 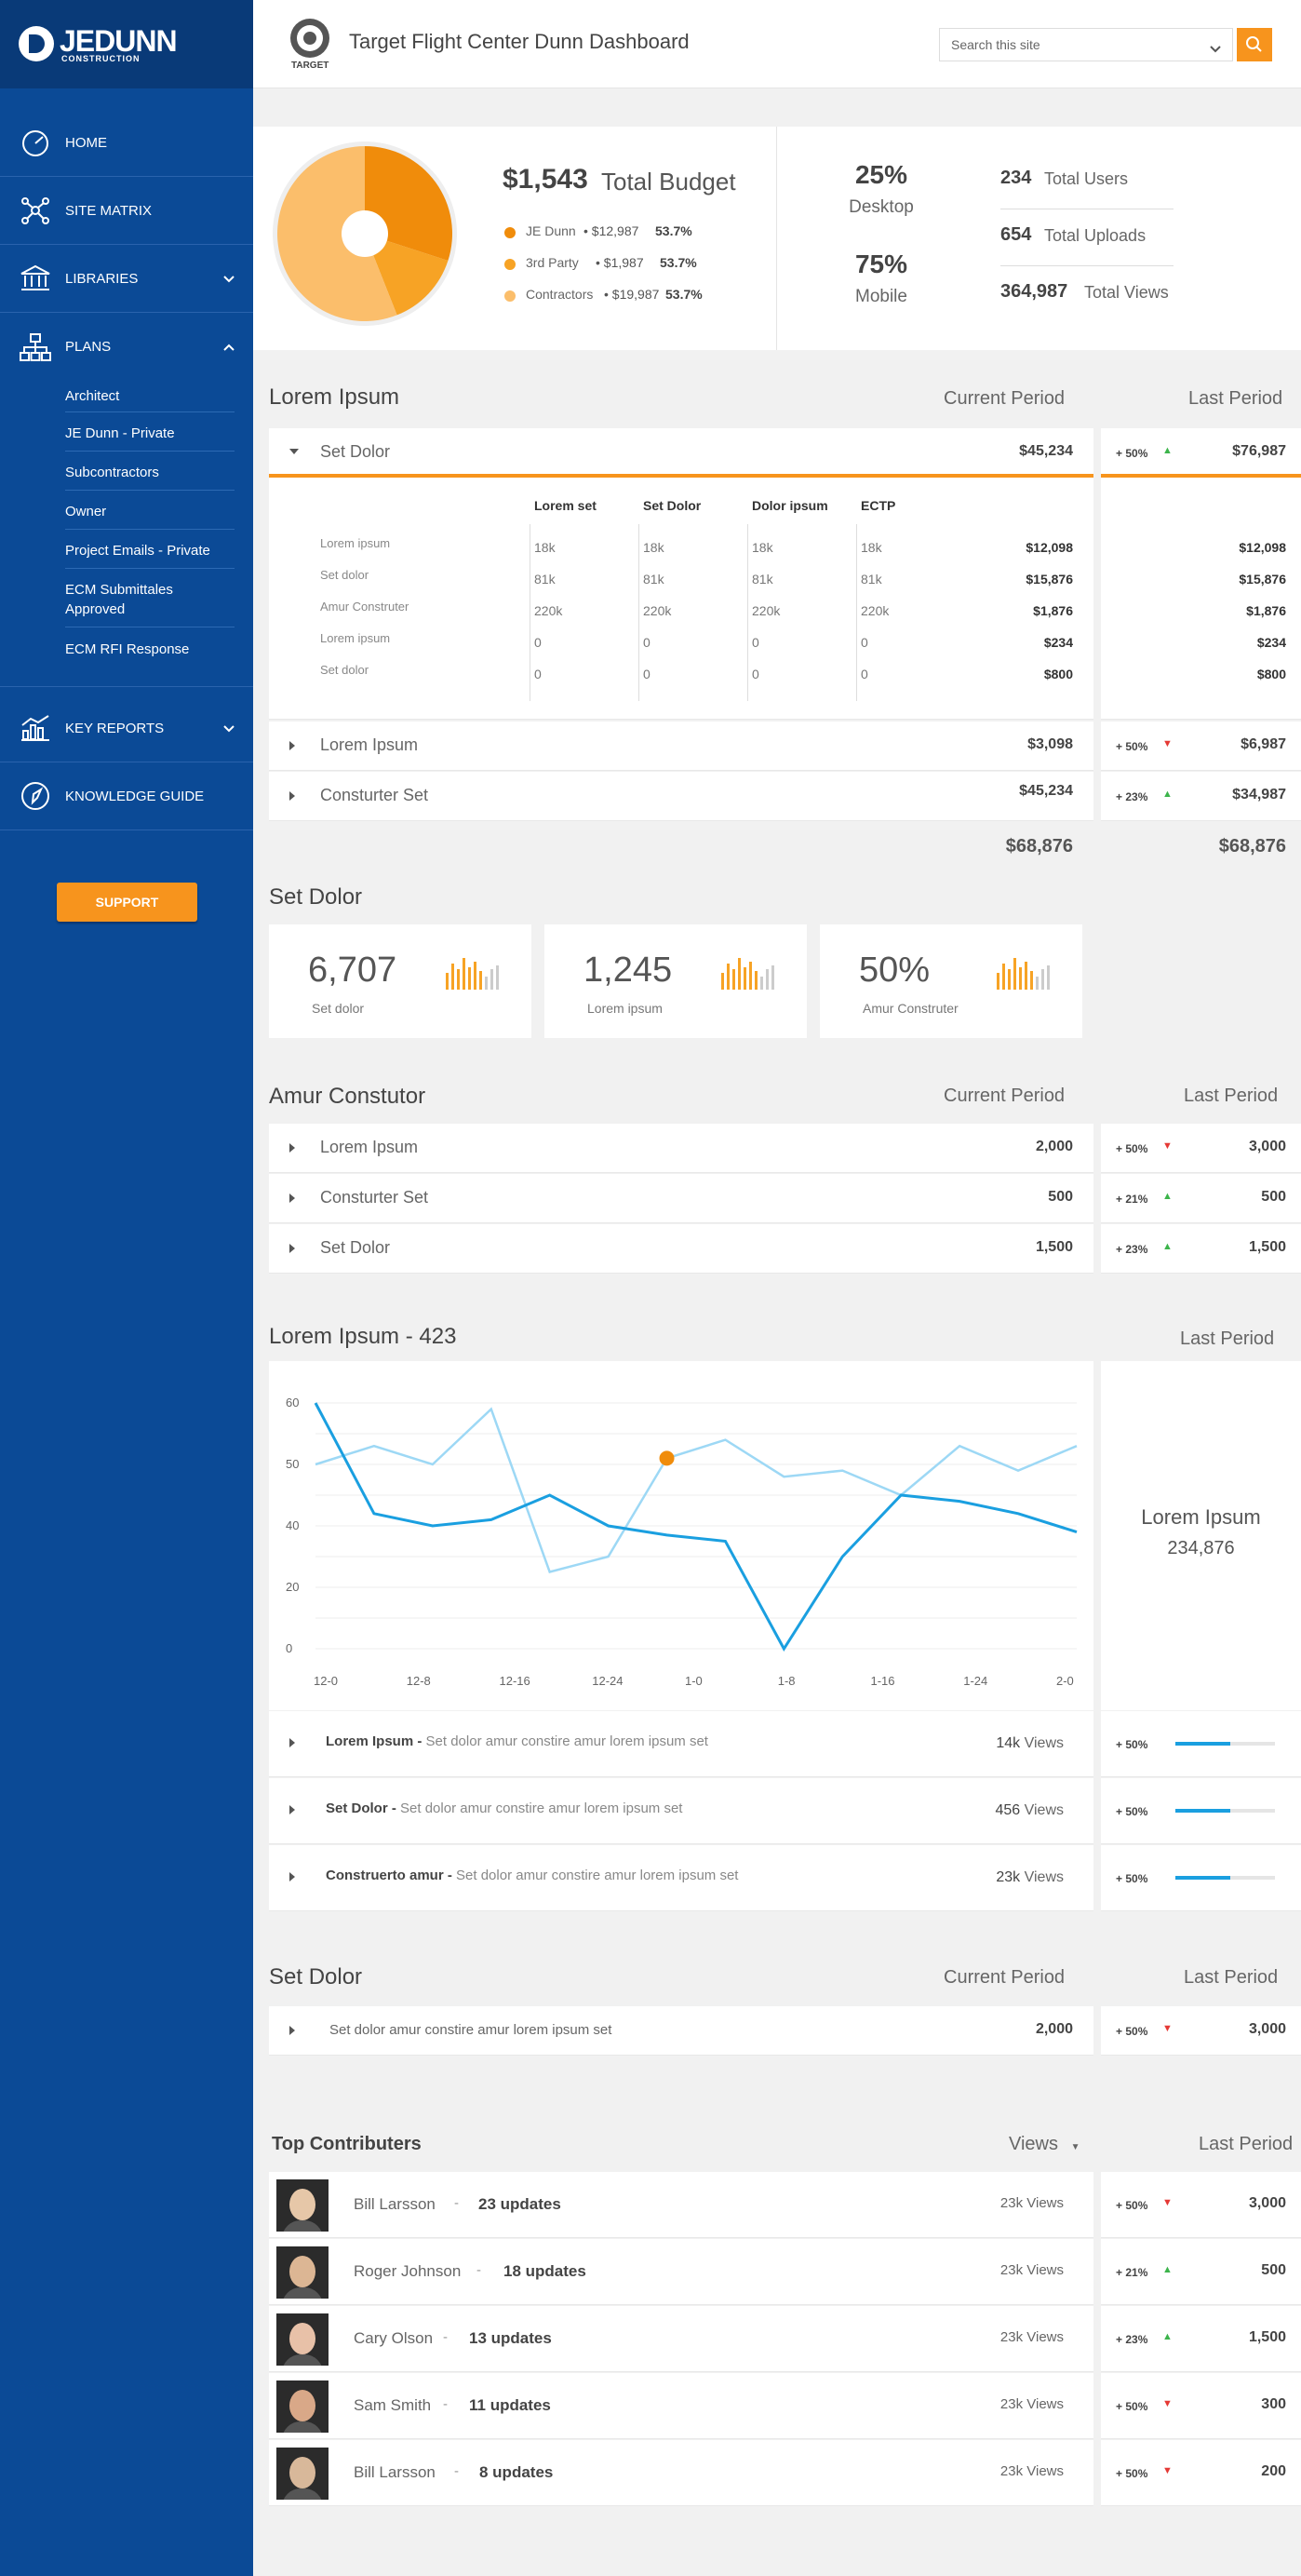 What do you see at coordinates (1215, 49) in the screenshot?
I see `chevron-down-icon` at bounding box center [1215, 49].